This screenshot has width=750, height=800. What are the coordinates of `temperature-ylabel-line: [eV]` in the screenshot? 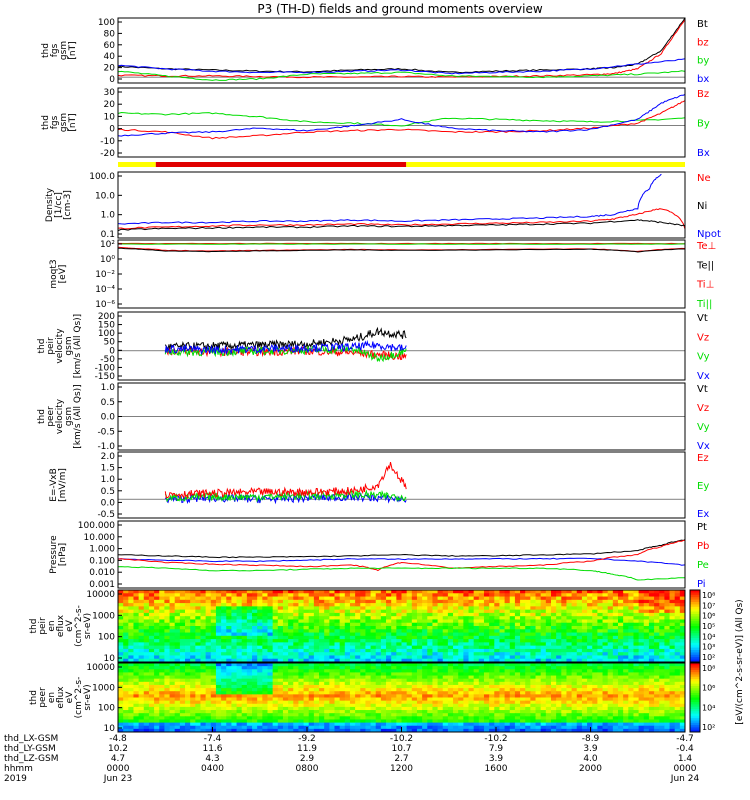 It's located at (63, 274).